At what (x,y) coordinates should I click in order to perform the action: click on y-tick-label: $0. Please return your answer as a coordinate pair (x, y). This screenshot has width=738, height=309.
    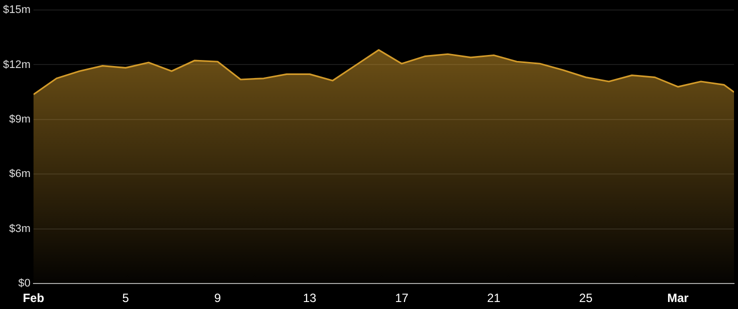
    Looking at the image, I should click on (24, 284).